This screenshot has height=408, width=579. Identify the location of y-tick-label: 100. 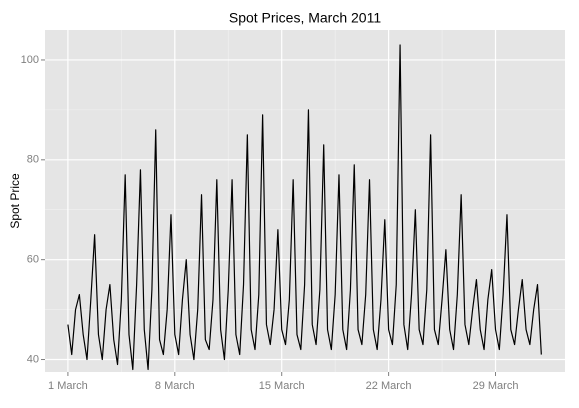
(30, 60).